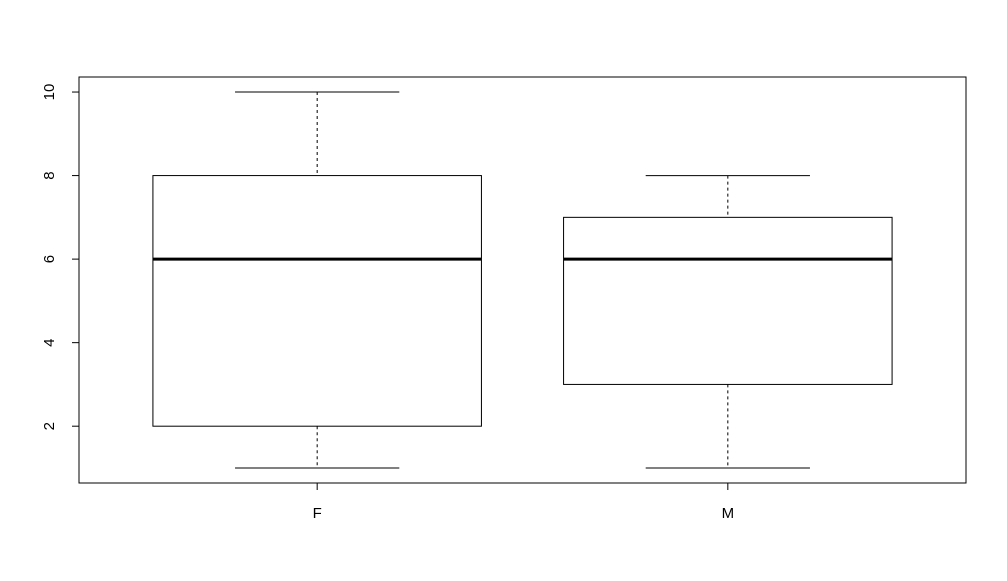  Describe the element at coordinates (49, 259) in the screenshot. I see `y-tick-label: 6` at that location.